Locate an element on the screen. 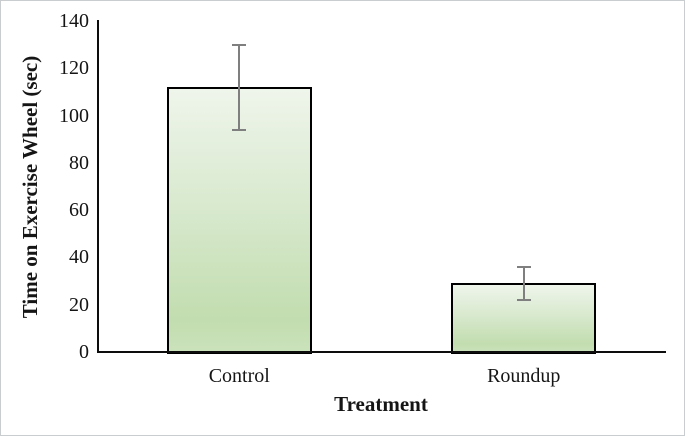 Image resolution: width=685 pixels, height=436 pixels. y-tick-label: 60 is located at coordinates (79, 210).